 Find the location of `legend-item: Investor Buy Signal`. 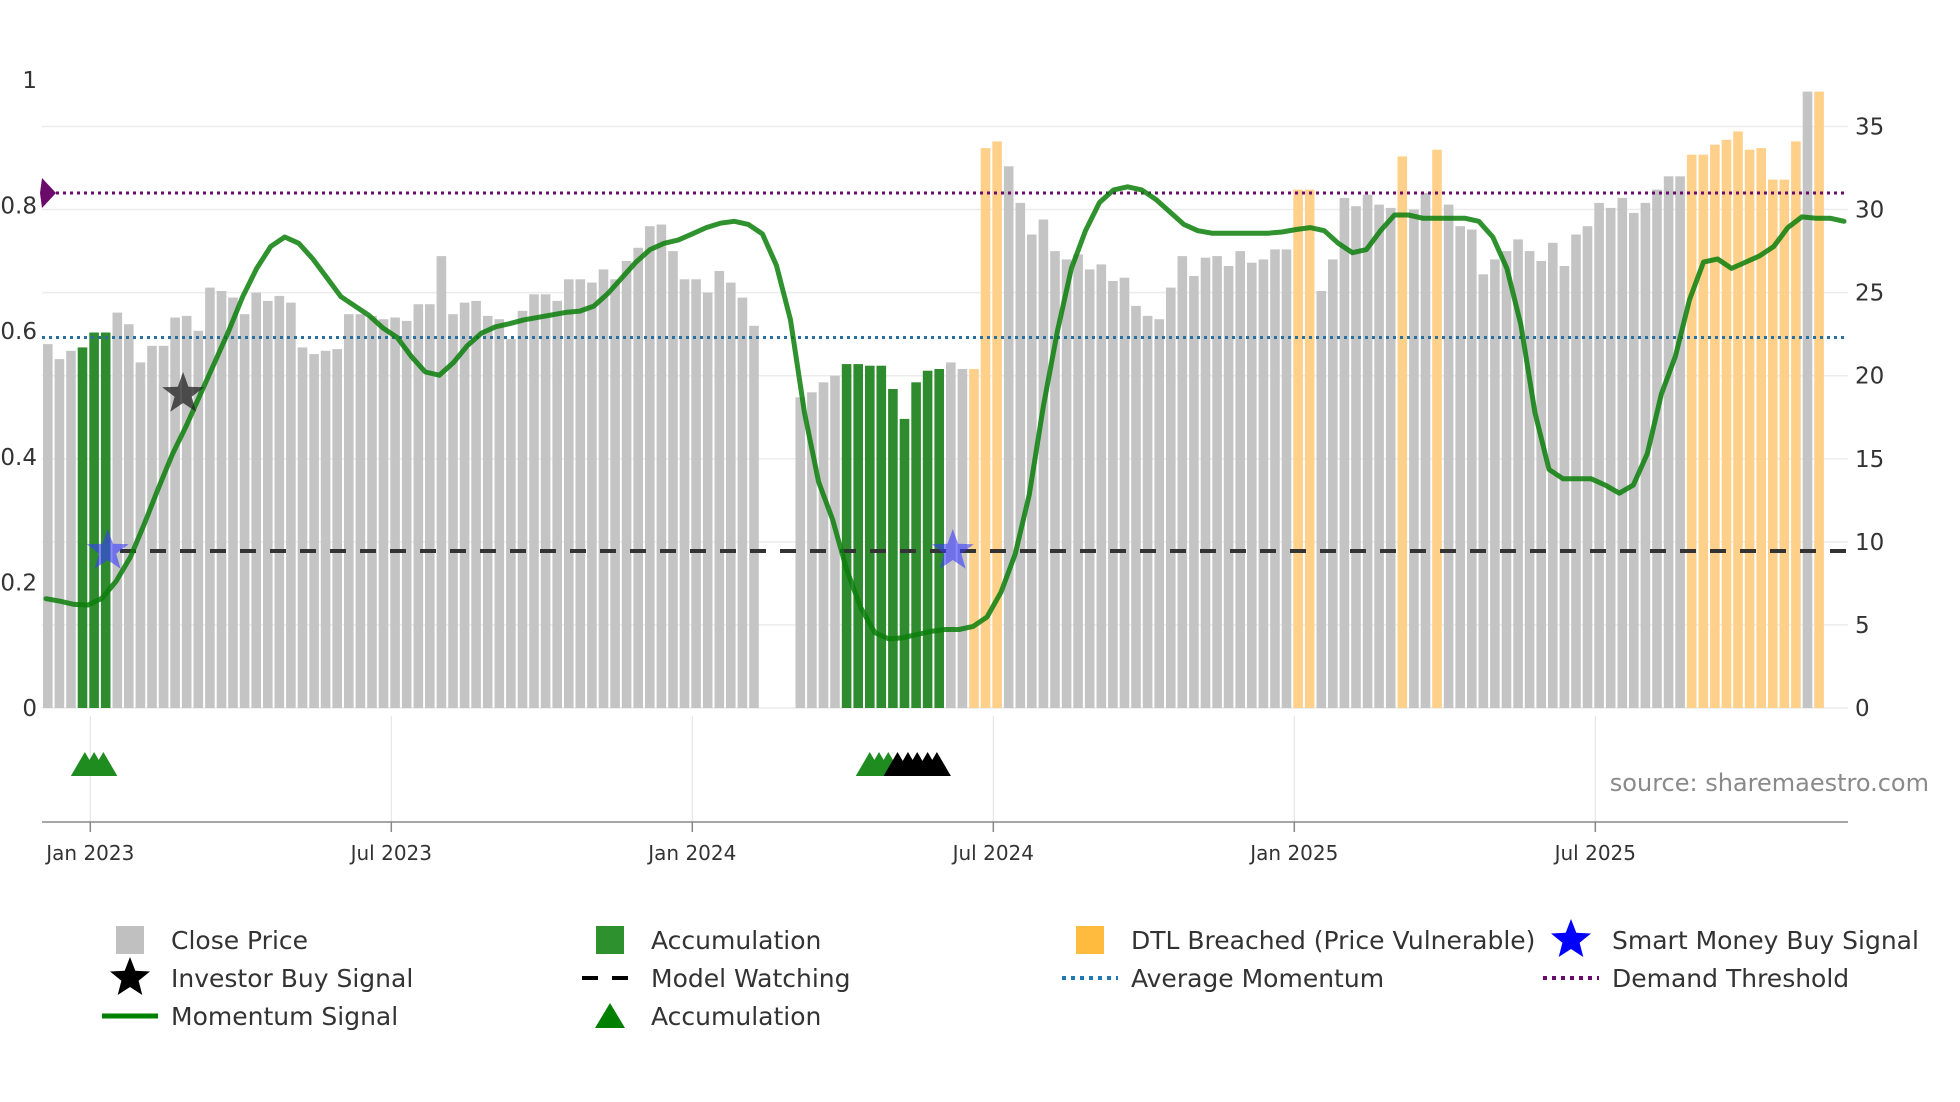

legend-item: Investor Buy Signal is located at coordinates (261, 976).